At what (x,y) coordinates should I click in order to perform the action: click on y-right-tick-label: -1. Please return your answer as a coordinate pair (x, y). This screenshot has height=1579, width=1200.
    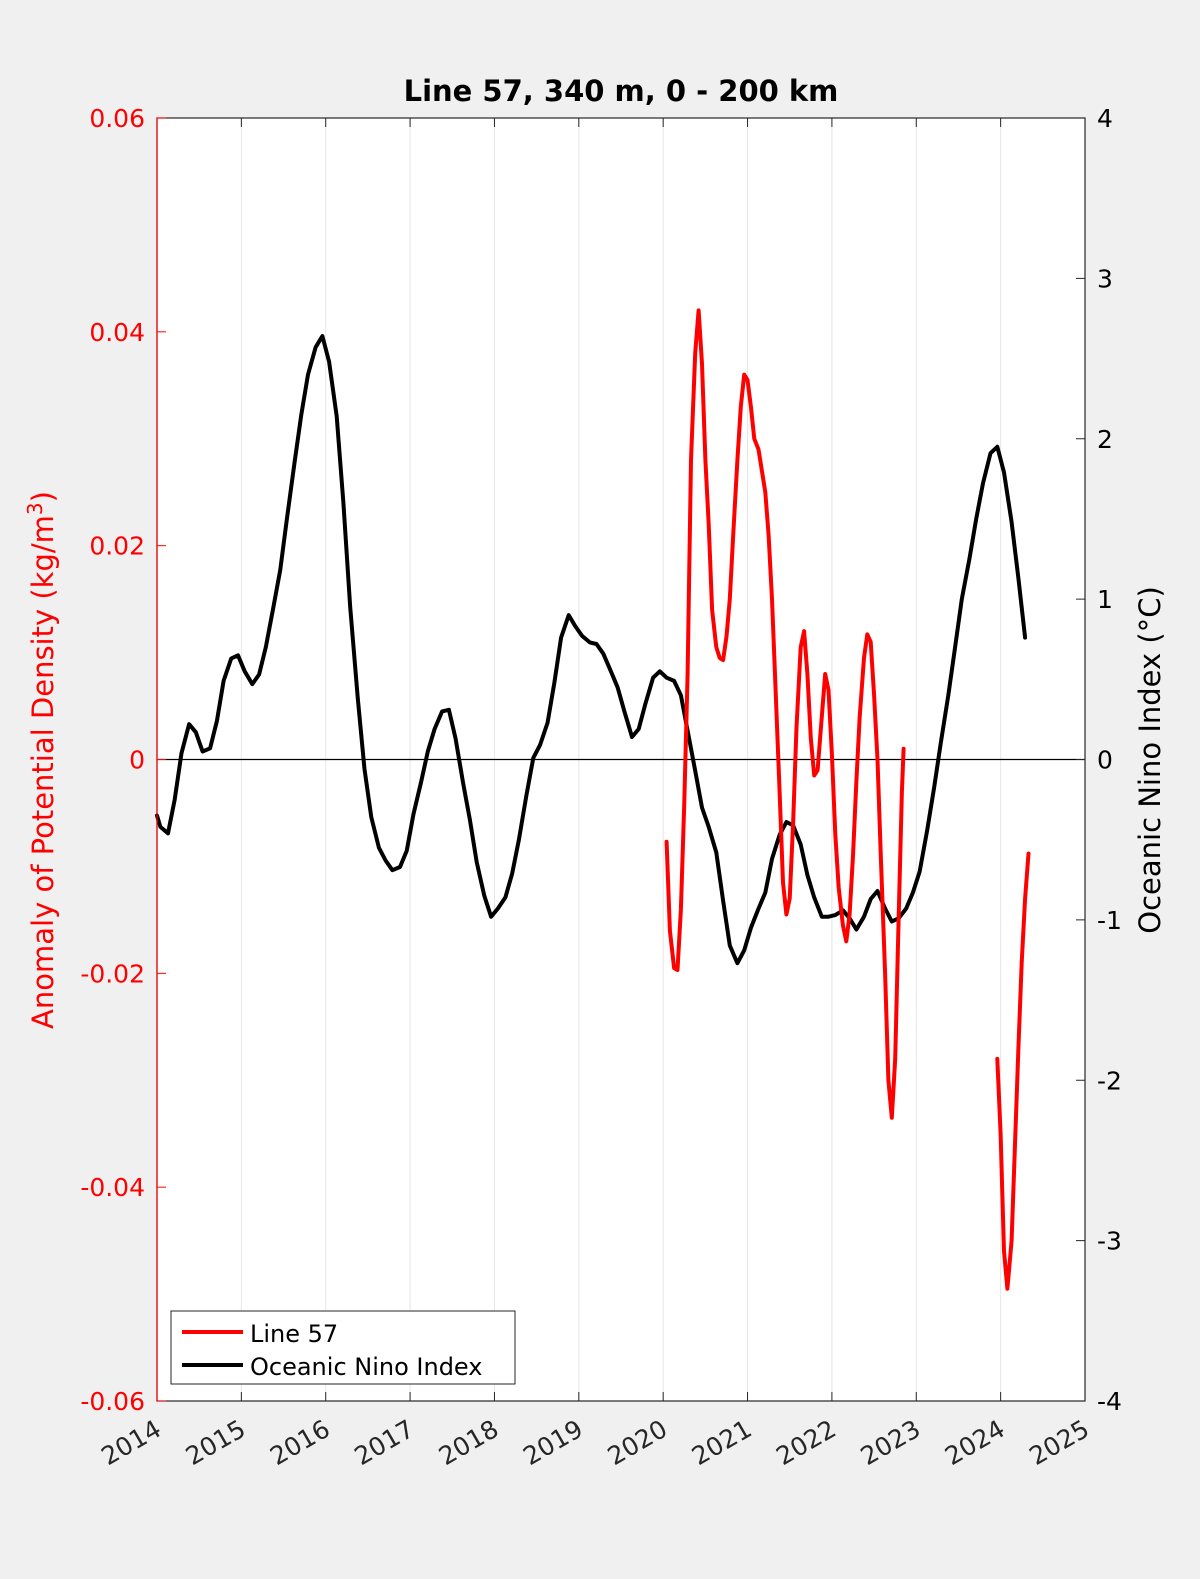
    Looking at the image, I should click on (1109, 920).